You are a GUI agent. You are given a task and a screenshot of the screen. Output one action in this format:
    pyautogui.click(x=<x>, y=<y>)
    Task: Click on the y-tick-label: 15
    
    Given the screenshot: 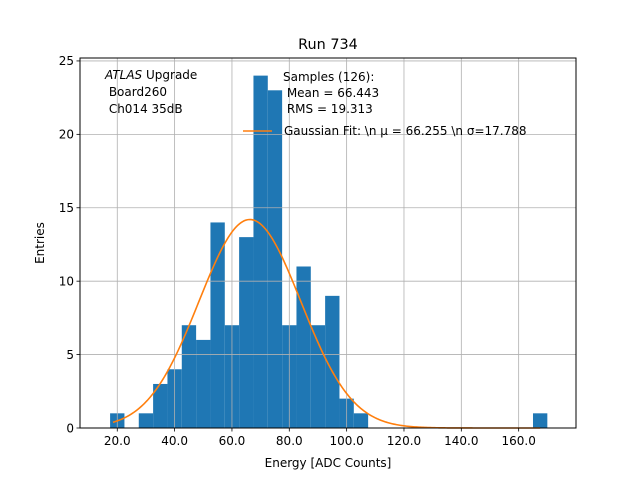 What is the action you would take?
    pyautogui.click(x=66, y=208)
    